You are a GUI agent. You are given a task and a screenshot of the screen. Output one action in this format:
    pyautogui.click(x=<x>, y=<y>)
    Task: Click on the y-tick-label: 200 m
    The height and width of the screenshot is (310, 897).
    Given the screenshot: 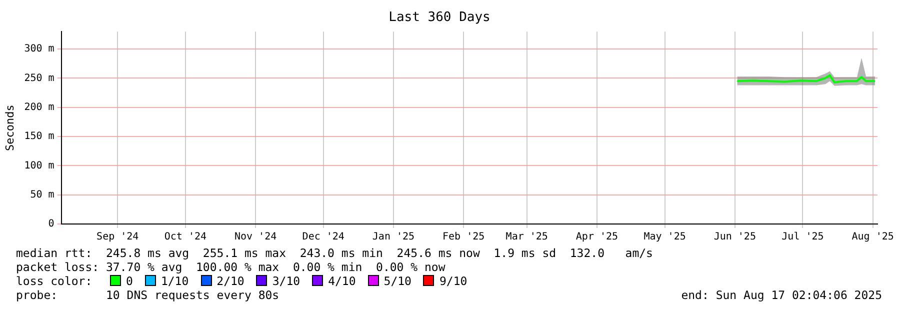 What is the action you would take?
    pyautogui.click(x=39, y=107)
    